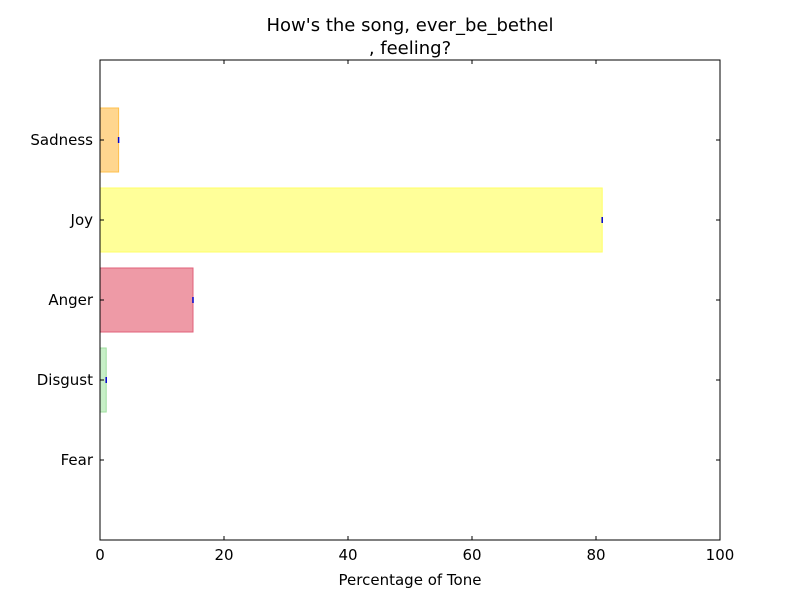 The image size is (800, 600). I want to click on y-tick-label-fear: Fear, so click(77, 460).